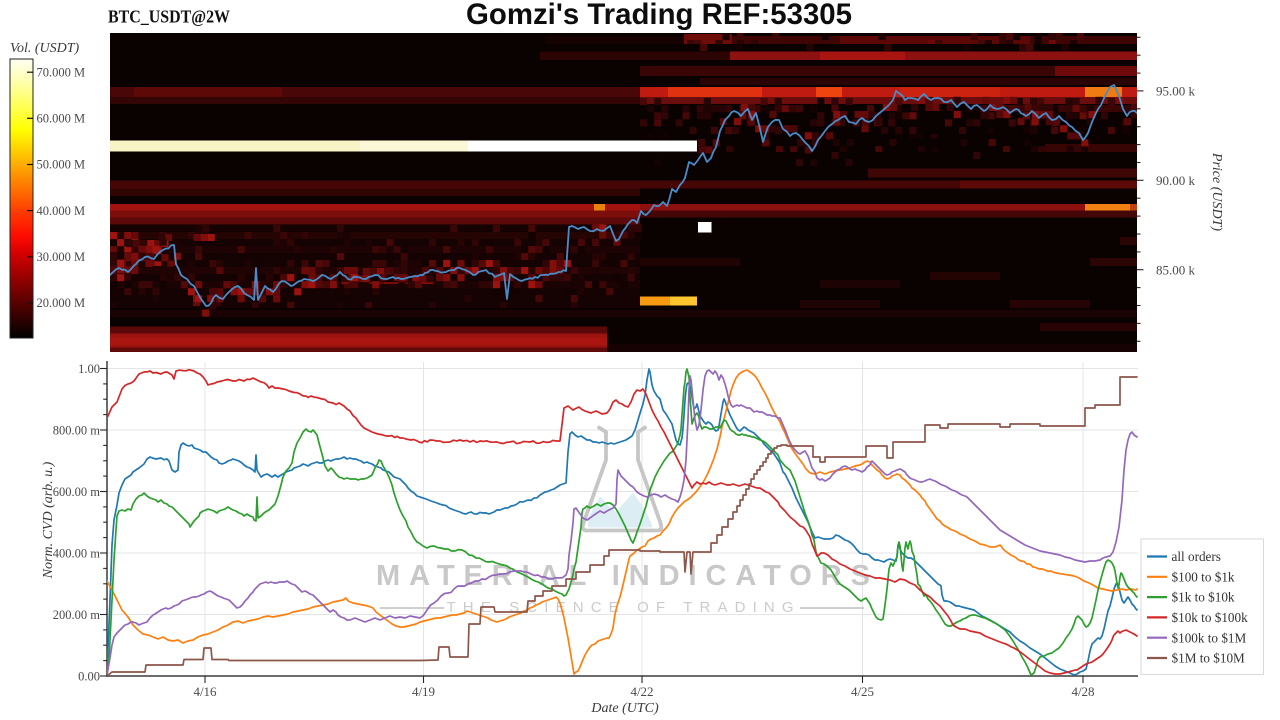 The width and height of the screenshot is (1280, 720). I want to click on svg-text: 600.00 m, so click(77, 492).